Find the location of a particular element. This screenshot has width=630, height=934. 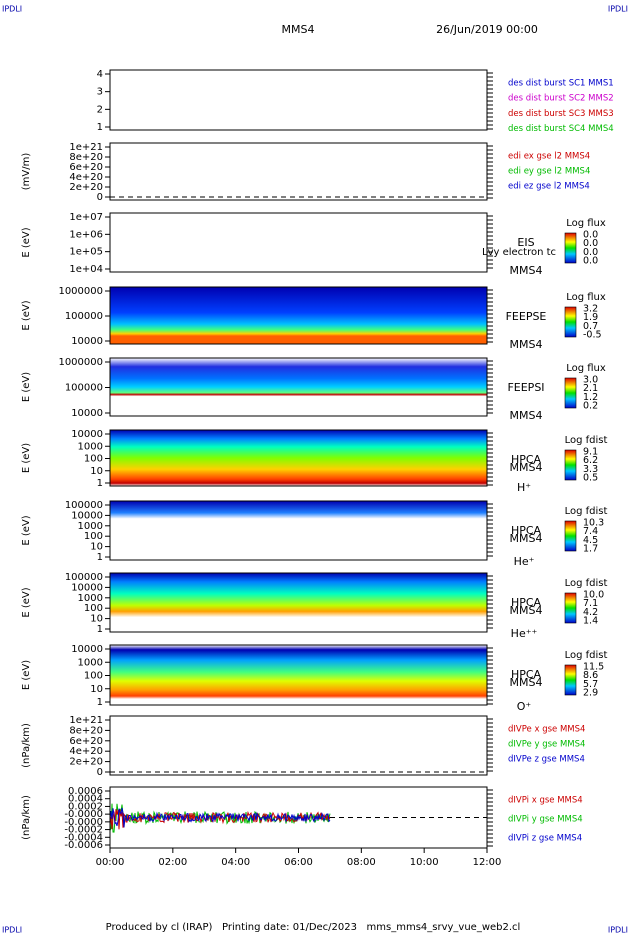

x-tick-label: 04:00 is located at coordinates (235, 862).